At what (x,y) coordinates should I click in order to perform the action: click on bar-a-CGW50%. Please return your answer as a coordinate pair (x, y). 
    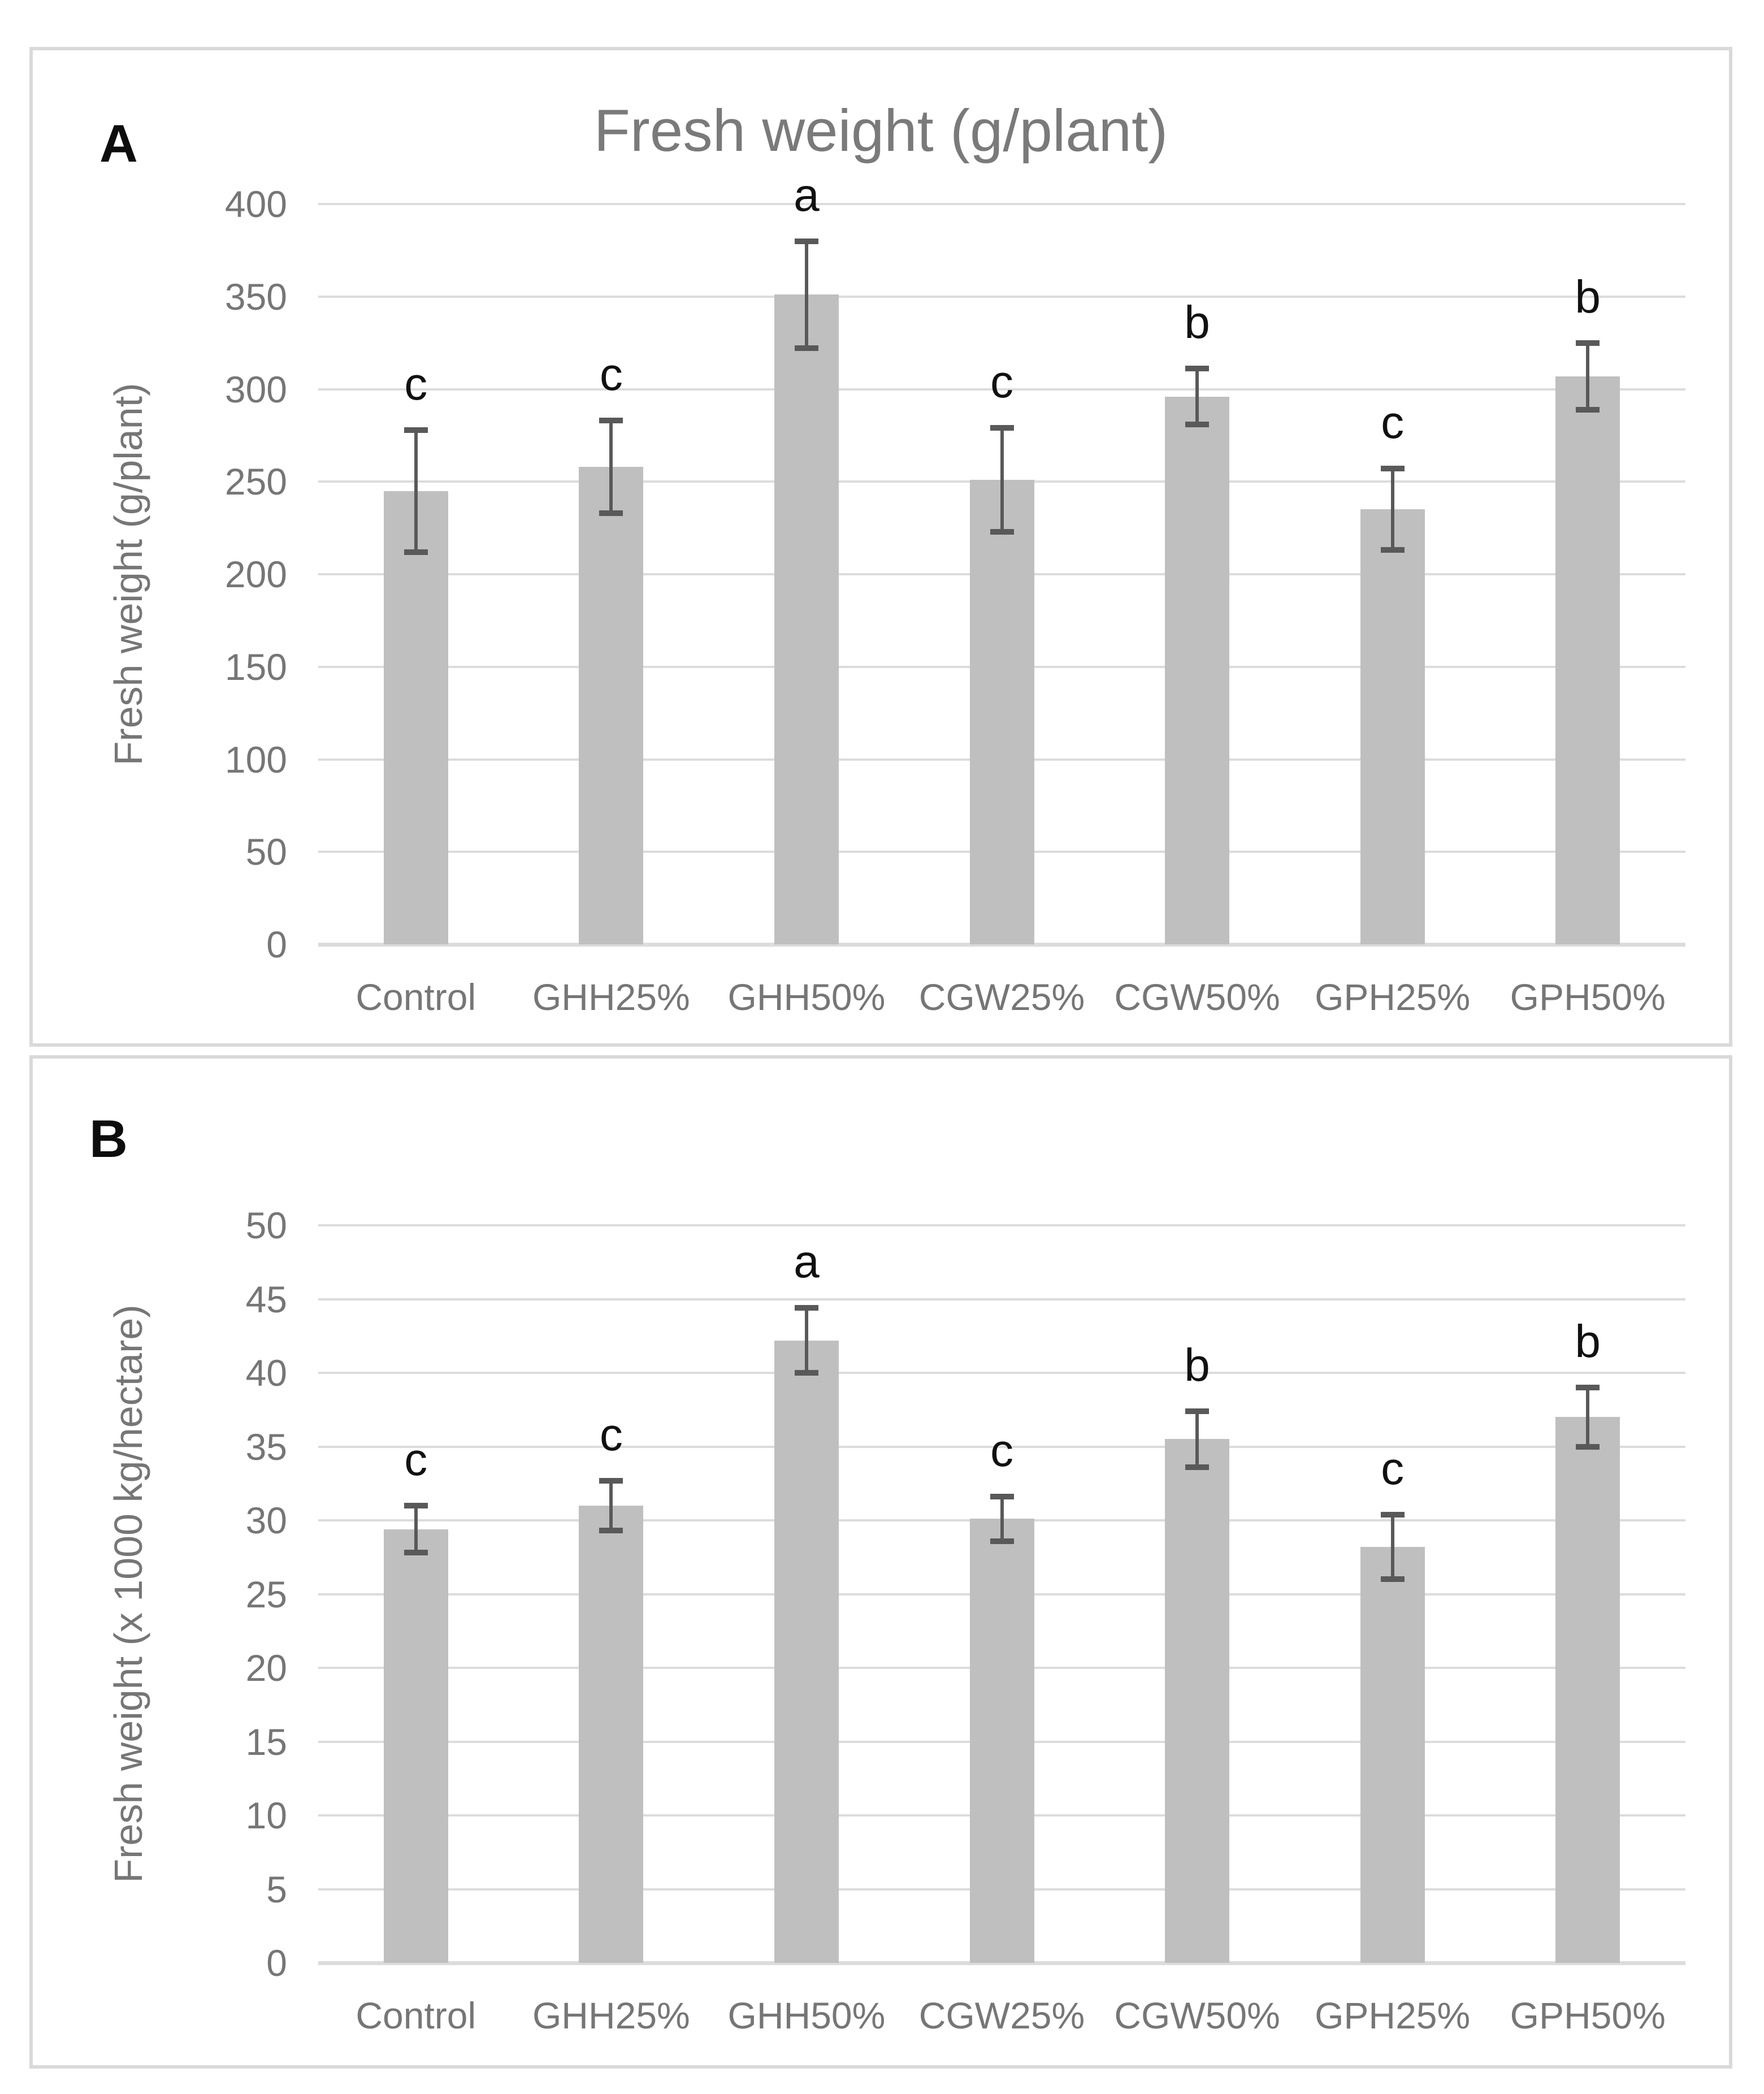
    Looking at the image, I should click on (1197, 670).